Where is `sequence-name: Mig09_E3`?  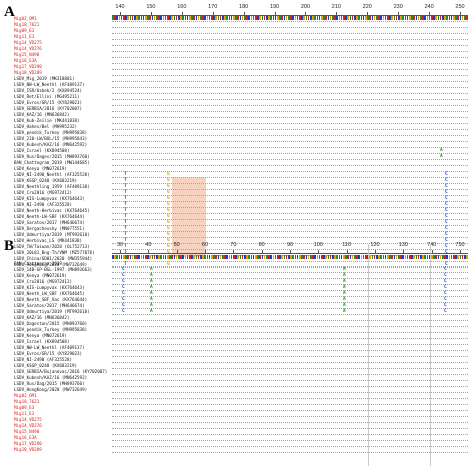
sequence-name: Mig09_E3 is located at coordinates (24, 30).